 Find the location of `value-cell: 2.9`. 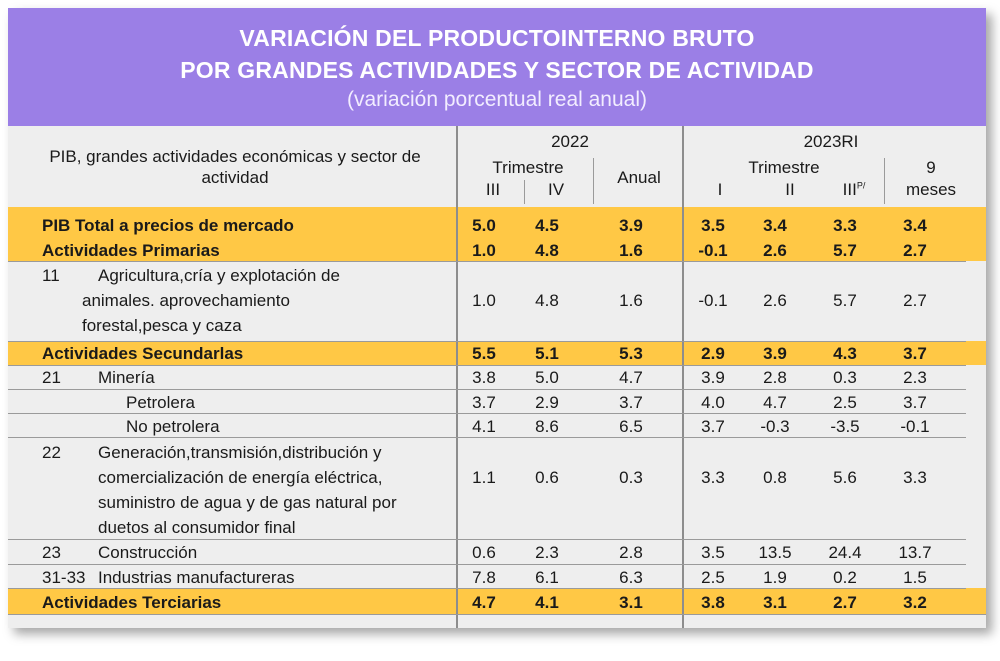

value-cell: 2.9 is located at coordinates (713, 353).